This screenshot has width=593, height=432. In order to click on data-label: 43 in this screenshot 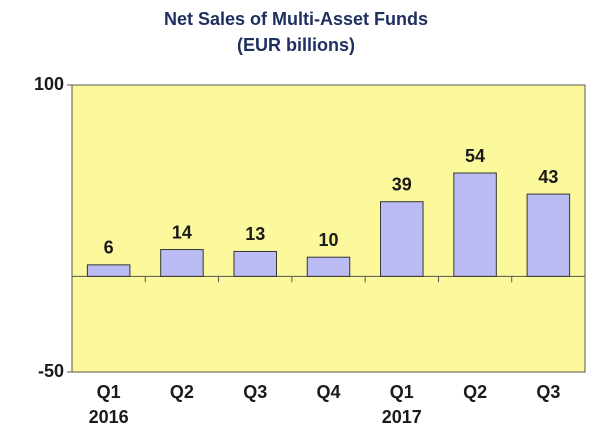, I will do `click(548, 177)`.